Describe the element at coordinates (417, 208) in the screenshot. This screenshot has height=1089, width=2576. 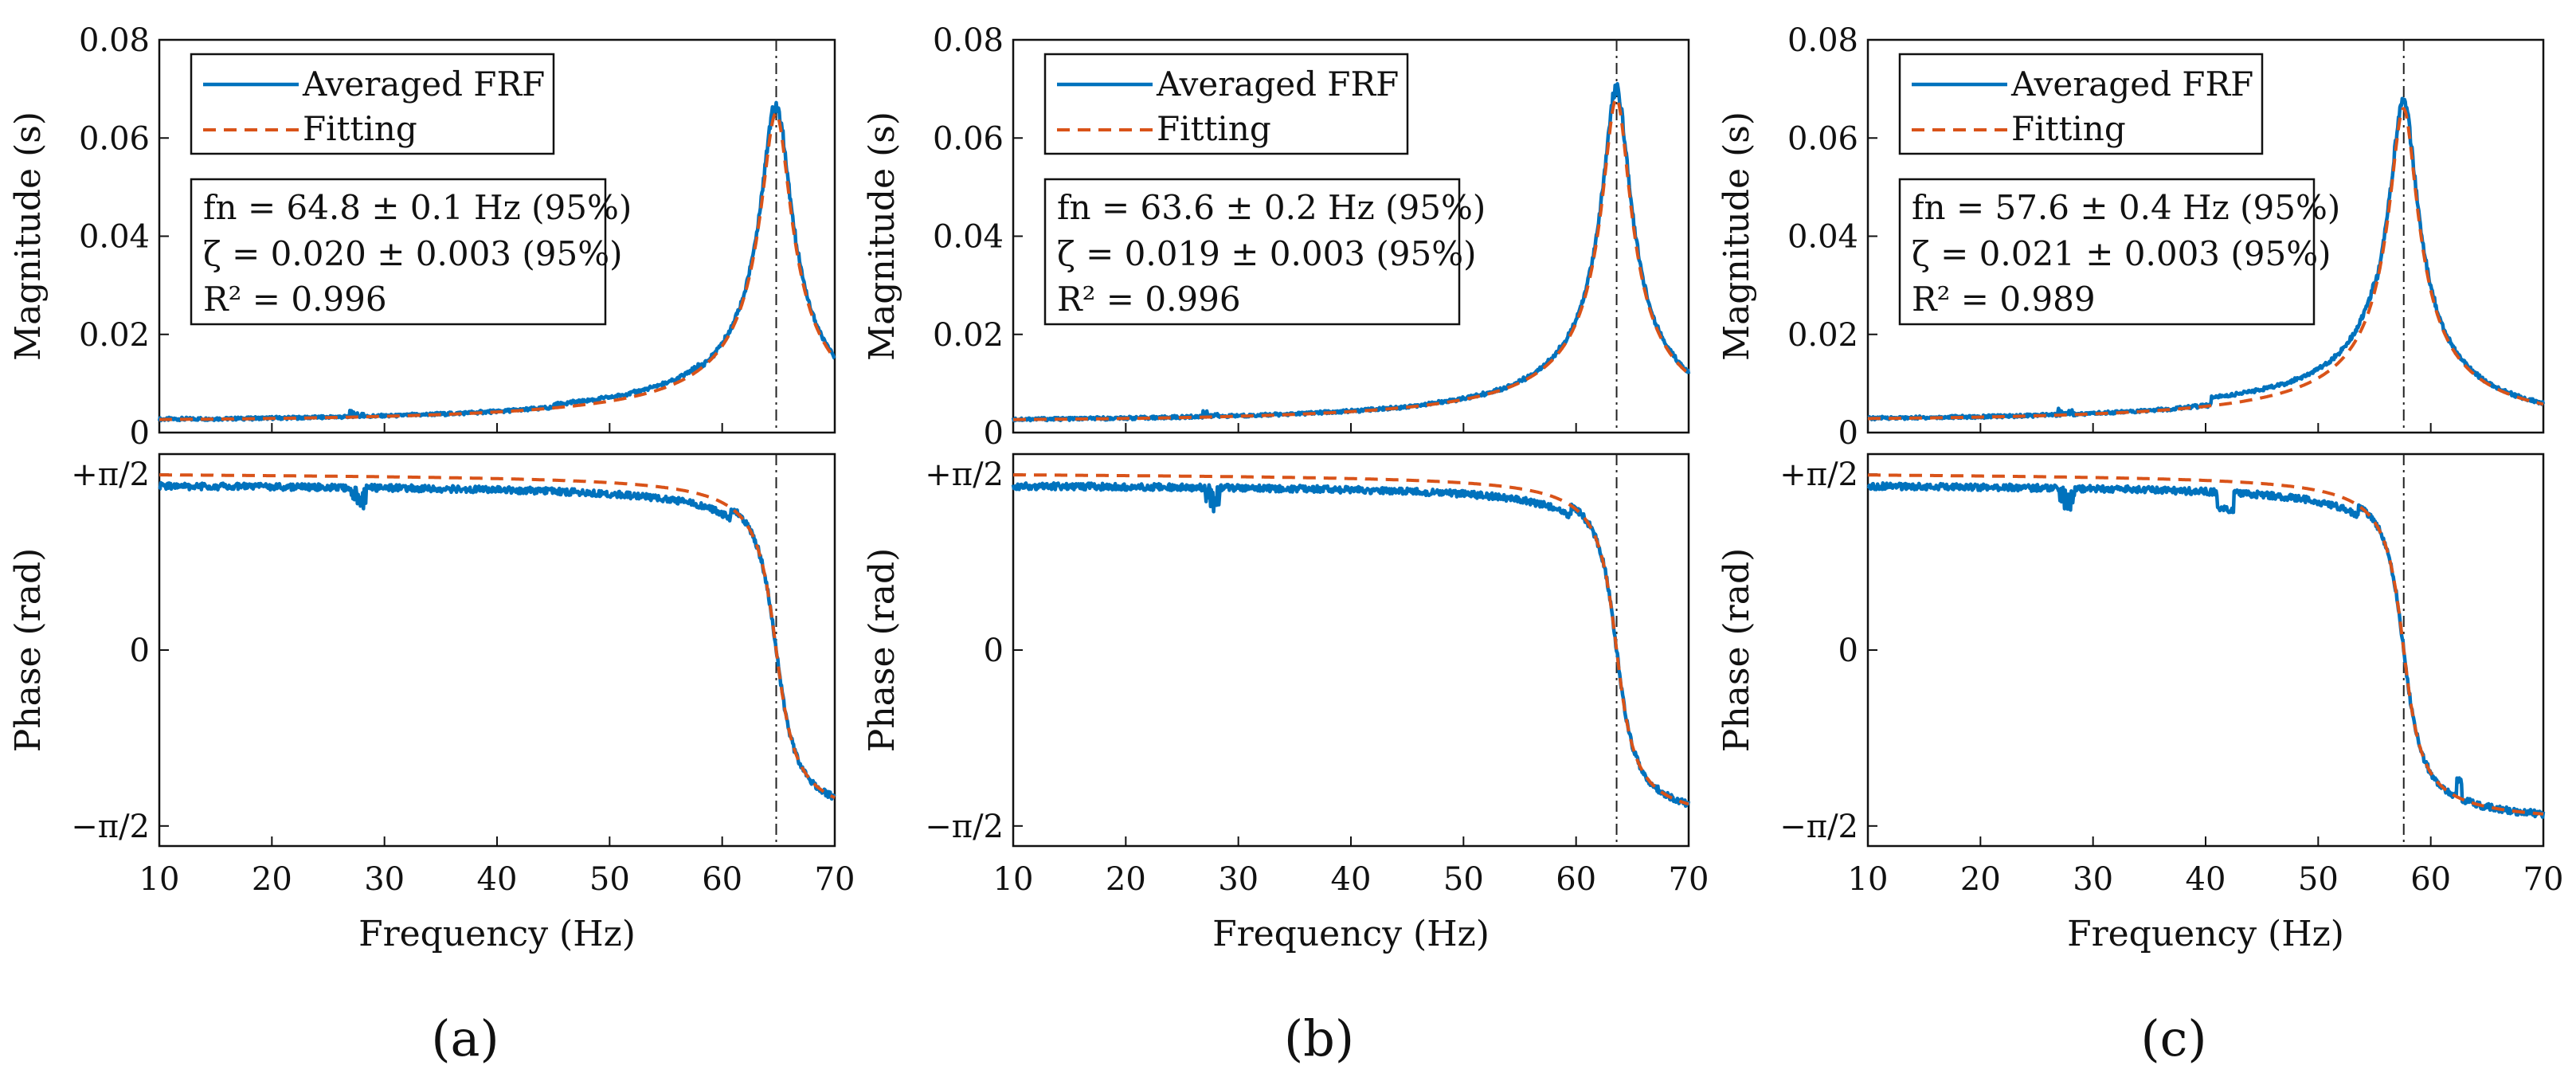
I see `annotation-natural-frequency: fn = 64.8 ± 0.1 Hz (95%)` at that location.